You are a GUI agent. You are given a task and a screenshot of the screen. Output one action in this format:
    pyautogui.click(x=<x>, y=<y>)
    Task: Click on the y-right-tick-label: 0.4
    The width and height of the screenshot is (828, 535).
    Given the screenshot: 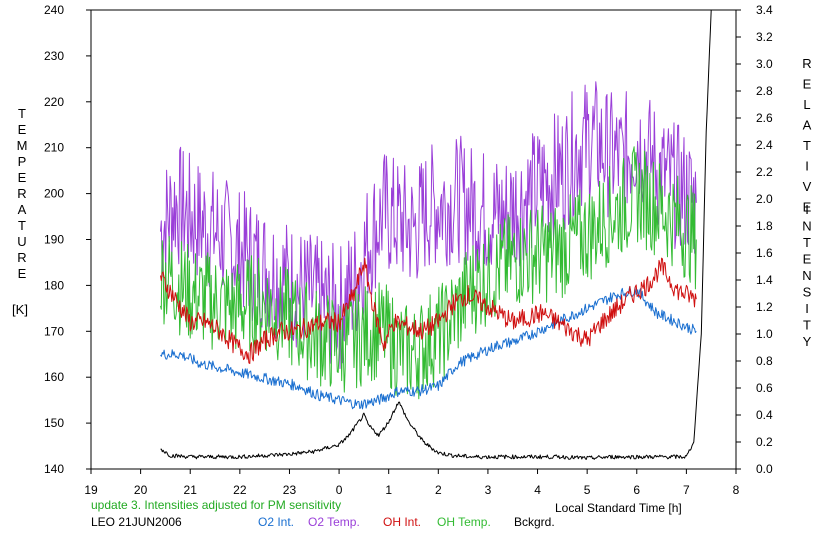 What is the action you would take?
    pyautogui.click(x=764, y=415)
    